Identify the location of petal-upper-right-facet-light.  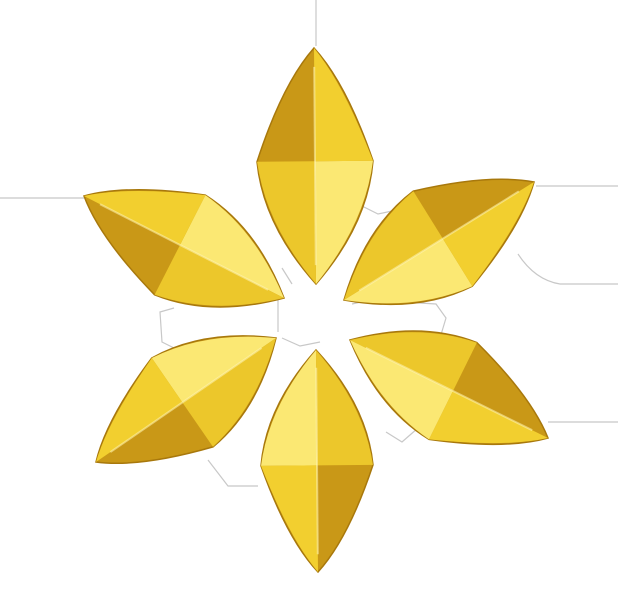
(408, 271).